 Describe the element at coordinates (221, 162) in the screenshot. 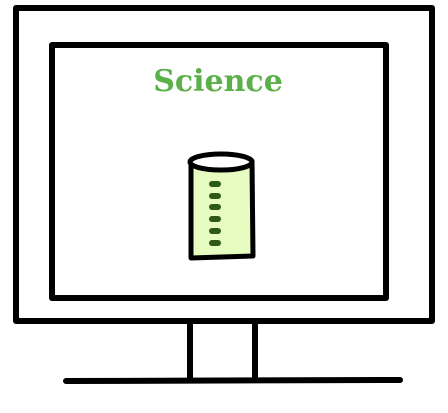

I see `beaker-rim` at that location.